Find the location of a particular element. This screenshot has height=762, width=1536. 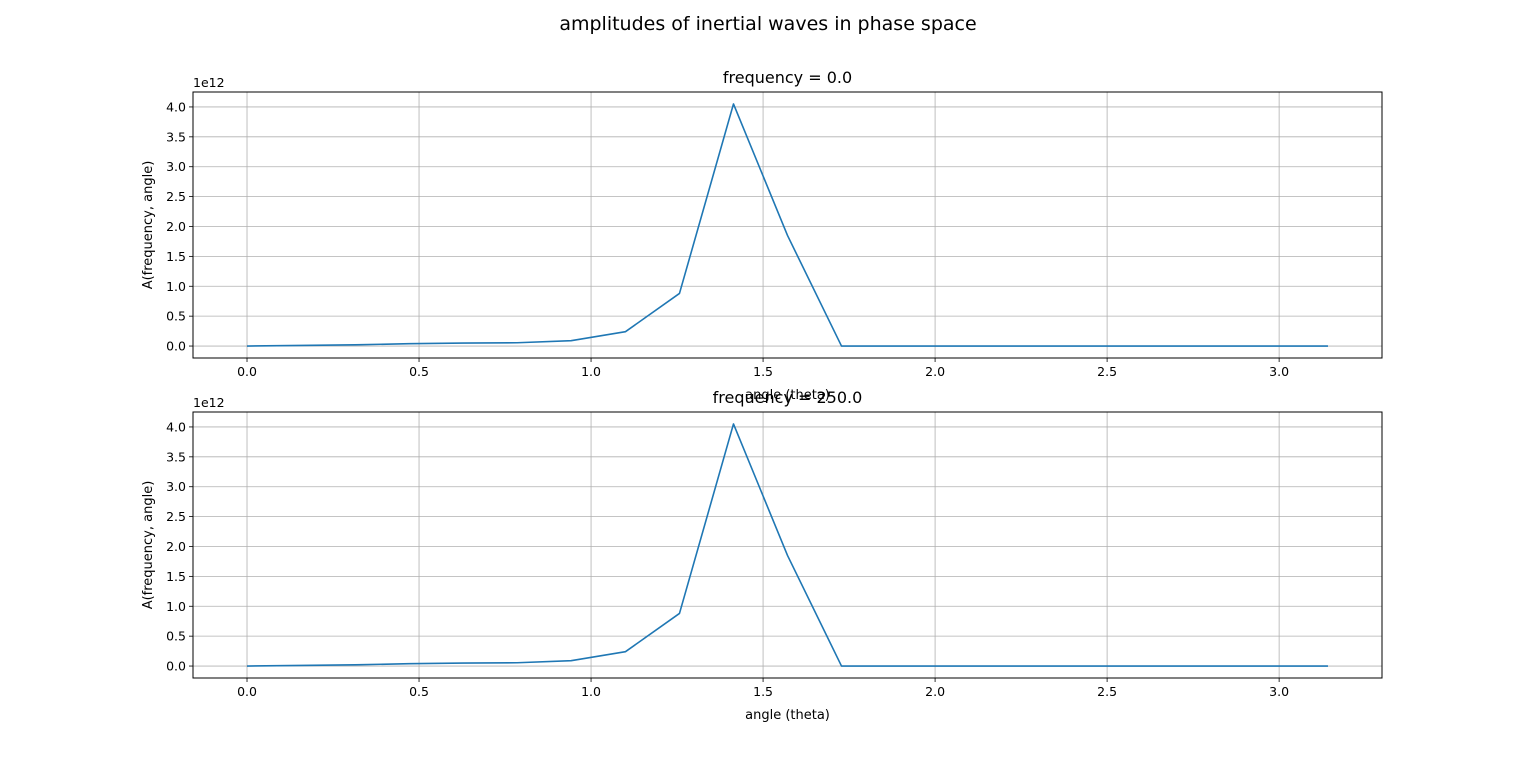

subplot-title: frequency = 250.0 is located at coordinates (788, 397).